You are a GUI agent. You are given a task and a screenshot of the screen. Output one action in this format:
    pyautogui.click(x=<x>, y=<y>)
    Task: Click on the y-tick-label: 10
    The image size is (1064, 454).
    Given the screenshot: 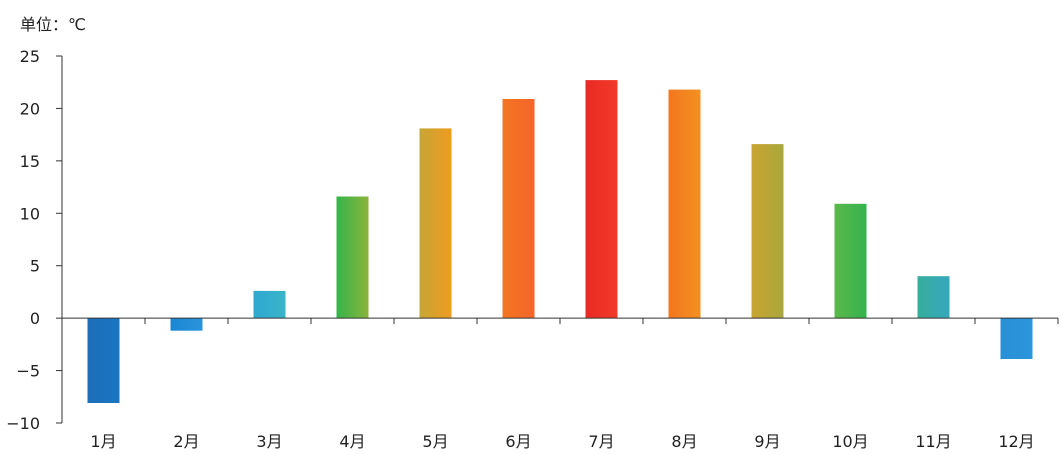 What is the action you would take?
    pyautogui.click(x=30, y=213)
    